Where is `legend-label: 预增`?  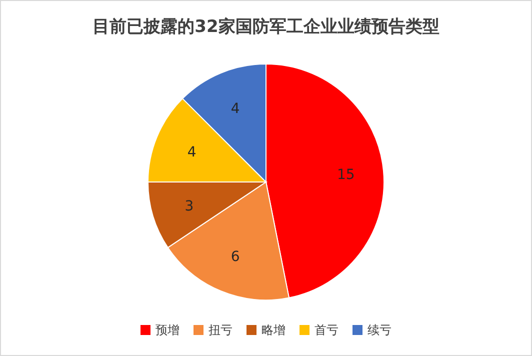
legend-label: 预增 is located at coordinates (168, 330).